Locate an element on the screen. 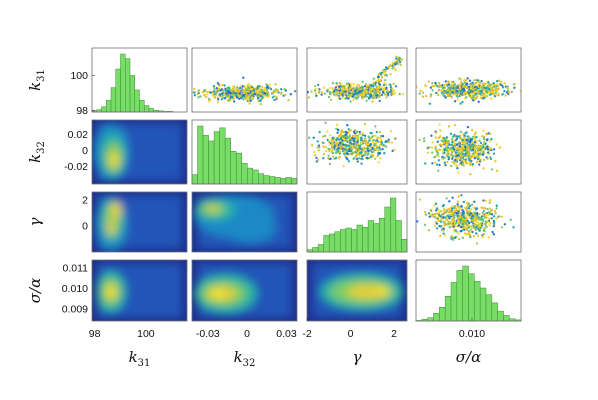  density-contour is located at coordinates (111, 291).